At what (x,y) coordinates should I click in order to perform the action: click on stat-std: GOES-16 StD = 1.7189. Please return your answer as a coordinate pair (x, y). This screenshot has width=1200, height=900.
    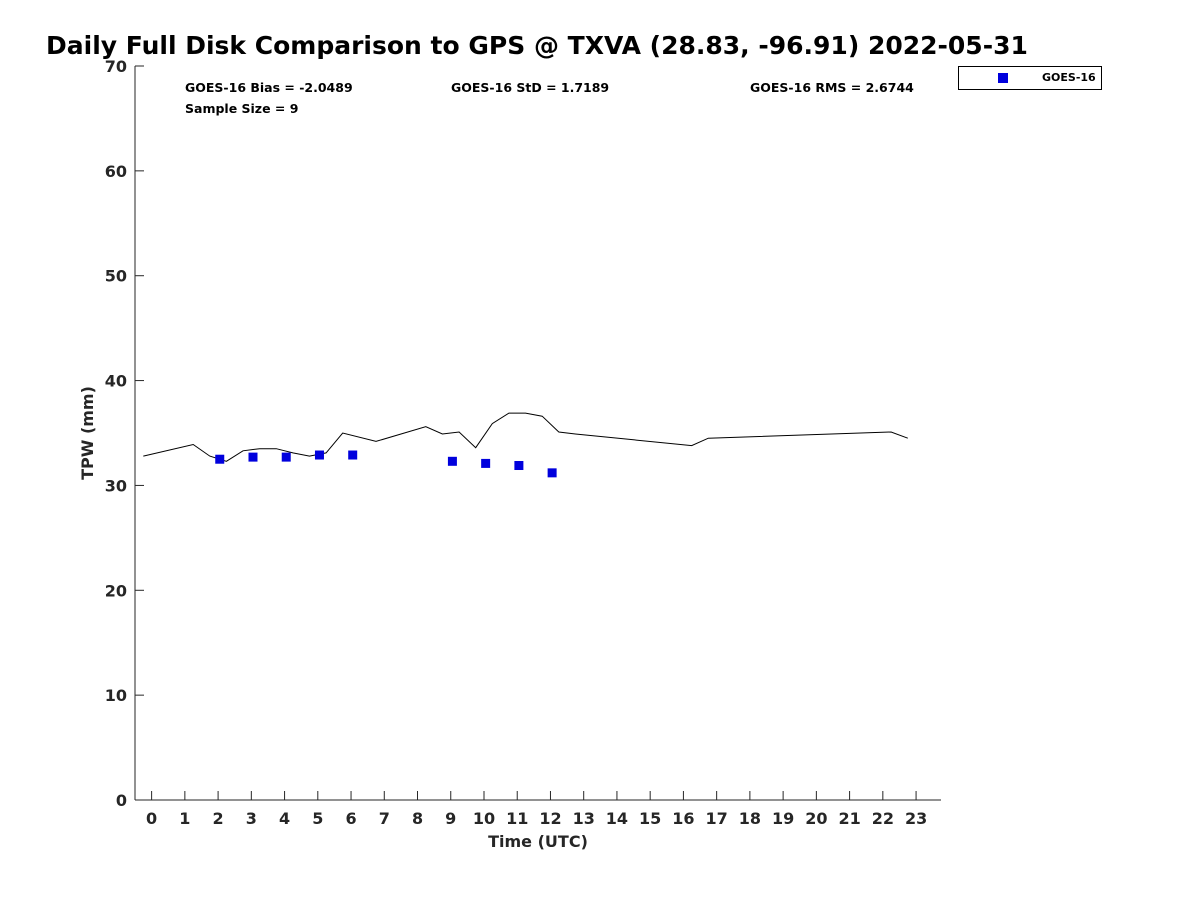
    Looking at the image, I should click on (530, 87).